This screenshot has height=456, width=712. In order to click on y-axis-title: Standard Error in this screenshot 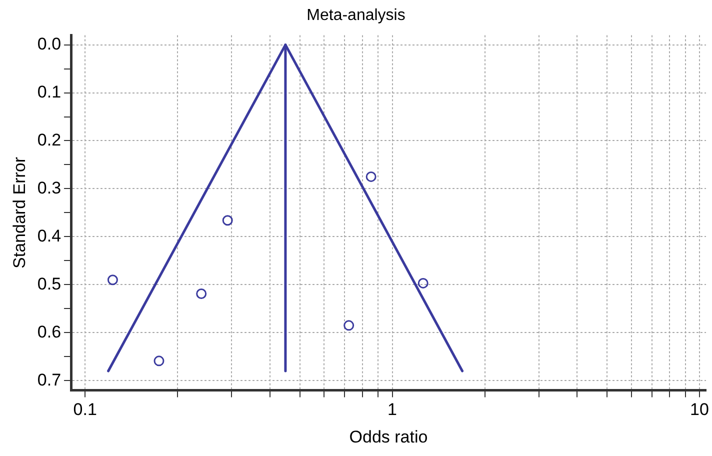, I will do `click(19, 212)`.